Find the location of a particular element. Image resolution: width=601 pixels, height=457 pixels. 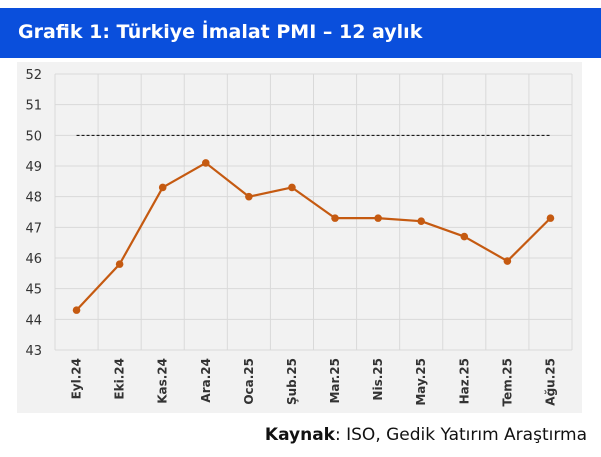

x-tick-label: Eki.24 is located at coordinates (120, 379).